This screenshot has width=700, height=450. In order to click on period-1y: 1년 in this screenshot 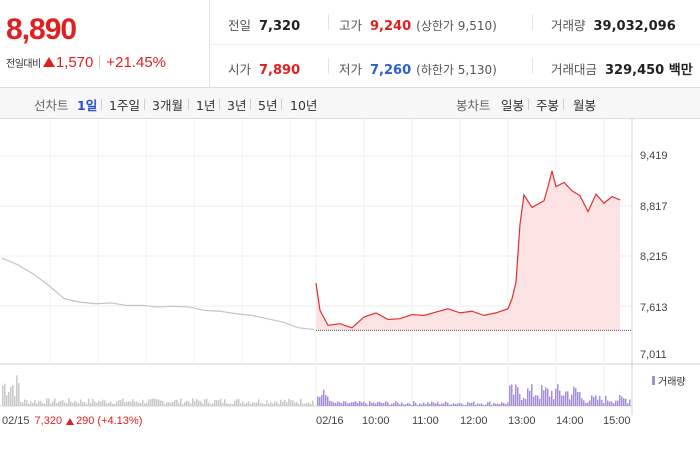, I will do `click(206, 105)`.